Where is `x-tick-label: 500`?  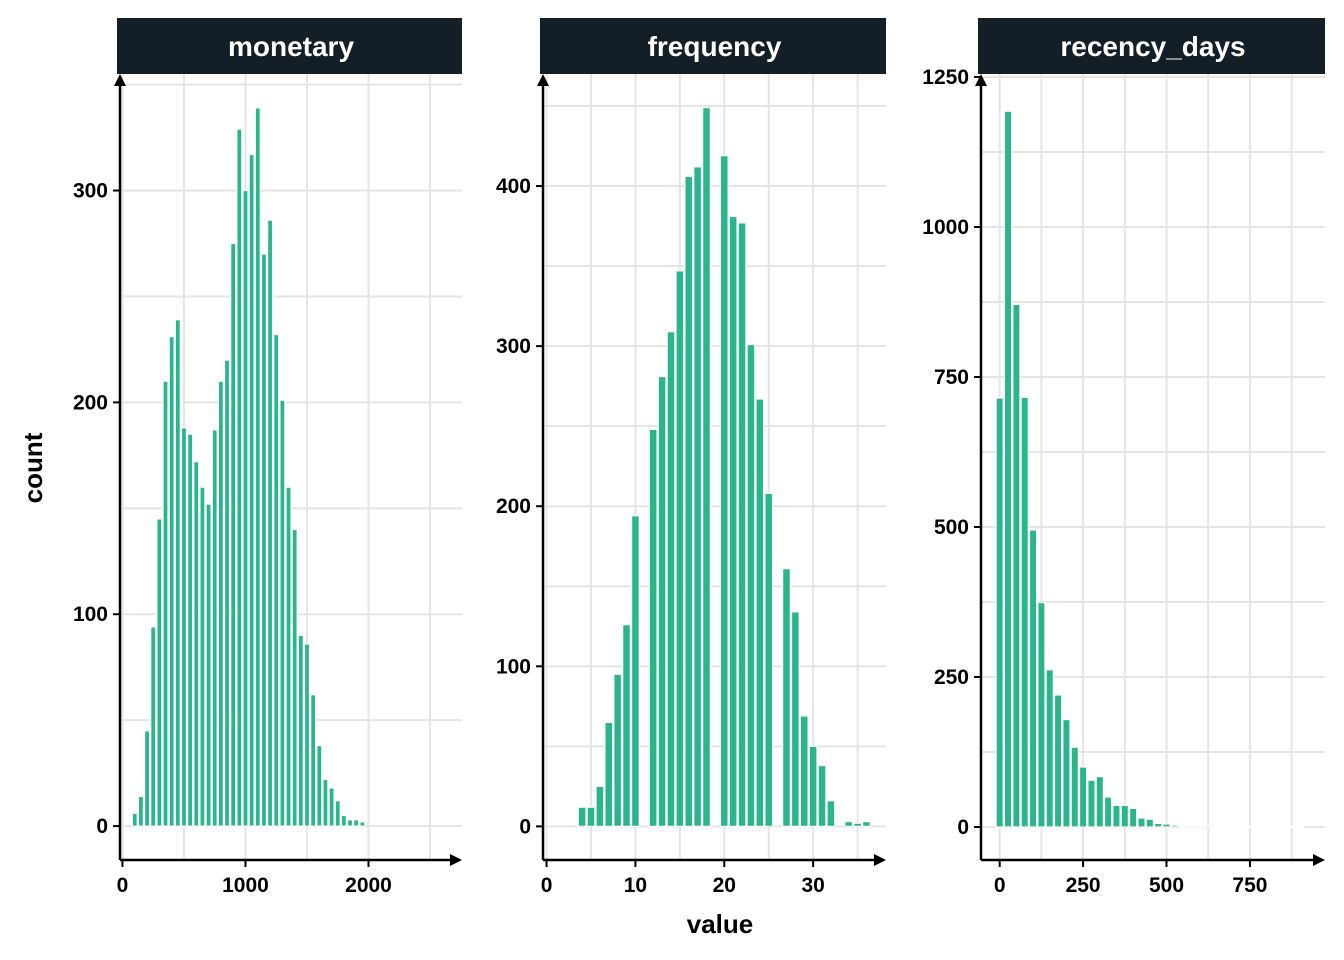
x-tick-label: 500 is located at coordinates (1166, 885).